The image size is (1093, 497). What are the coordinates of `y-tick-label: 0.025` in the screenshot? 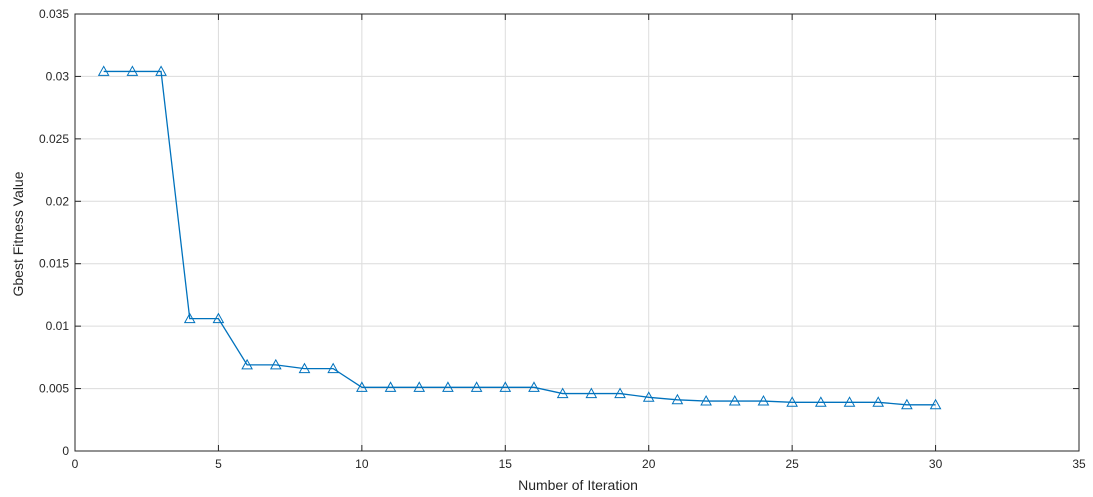 It's located at (54, 139).